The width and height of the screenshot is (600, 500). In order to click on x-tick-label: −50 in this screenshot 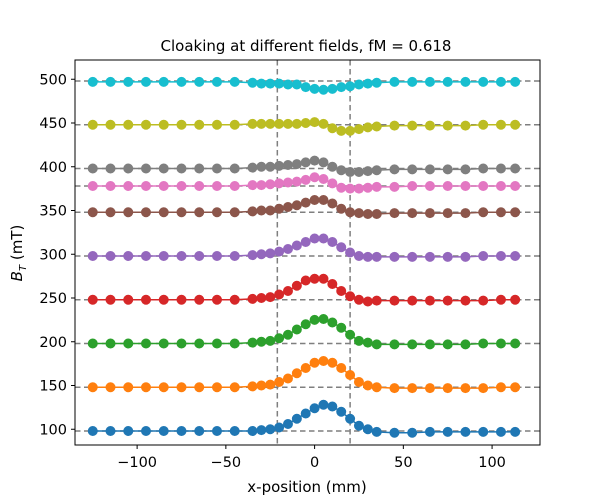, I will do `click(226, 463)`.